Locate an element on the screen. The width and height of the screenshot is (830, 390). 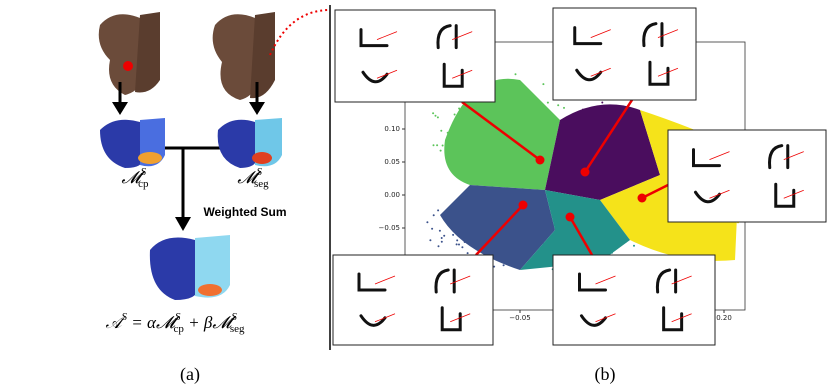
y-tick-label: 0.10 is located at coordinates (392, 129).